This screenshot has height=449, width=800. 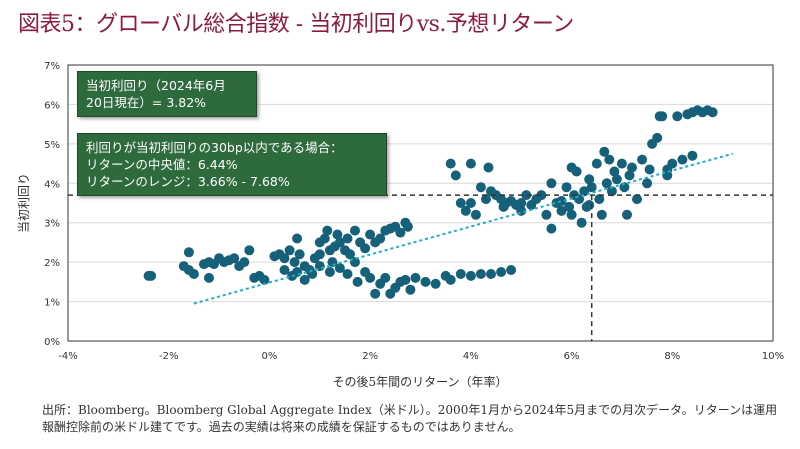 What do you see at coordinates (162, 164) in the screenshot?
I see `return-range-line2: リターンの中央値：6.44%` at bounding box center [162, 164].